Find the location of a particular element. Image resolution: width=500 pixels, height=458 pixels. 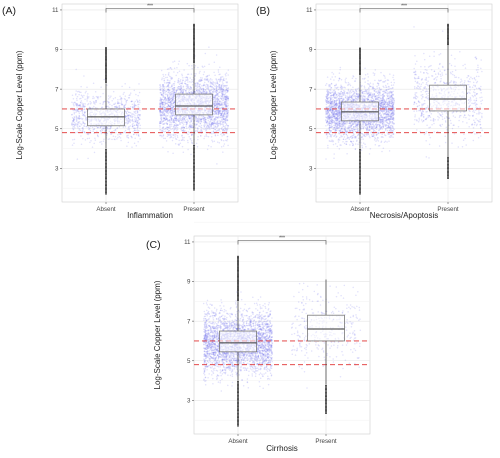

x-axis-title: Inflammation is located at coordinates (150, 215).